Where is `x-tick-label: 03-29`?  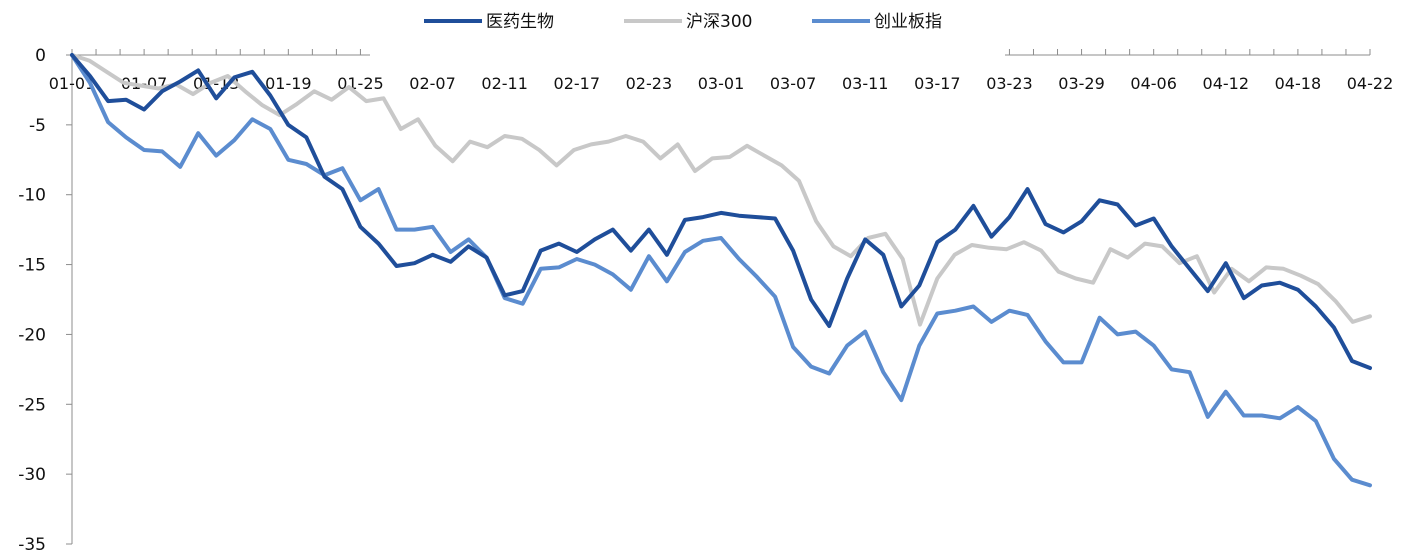
x-tick-label: 03-29 is located at coordinates (1081, 83).